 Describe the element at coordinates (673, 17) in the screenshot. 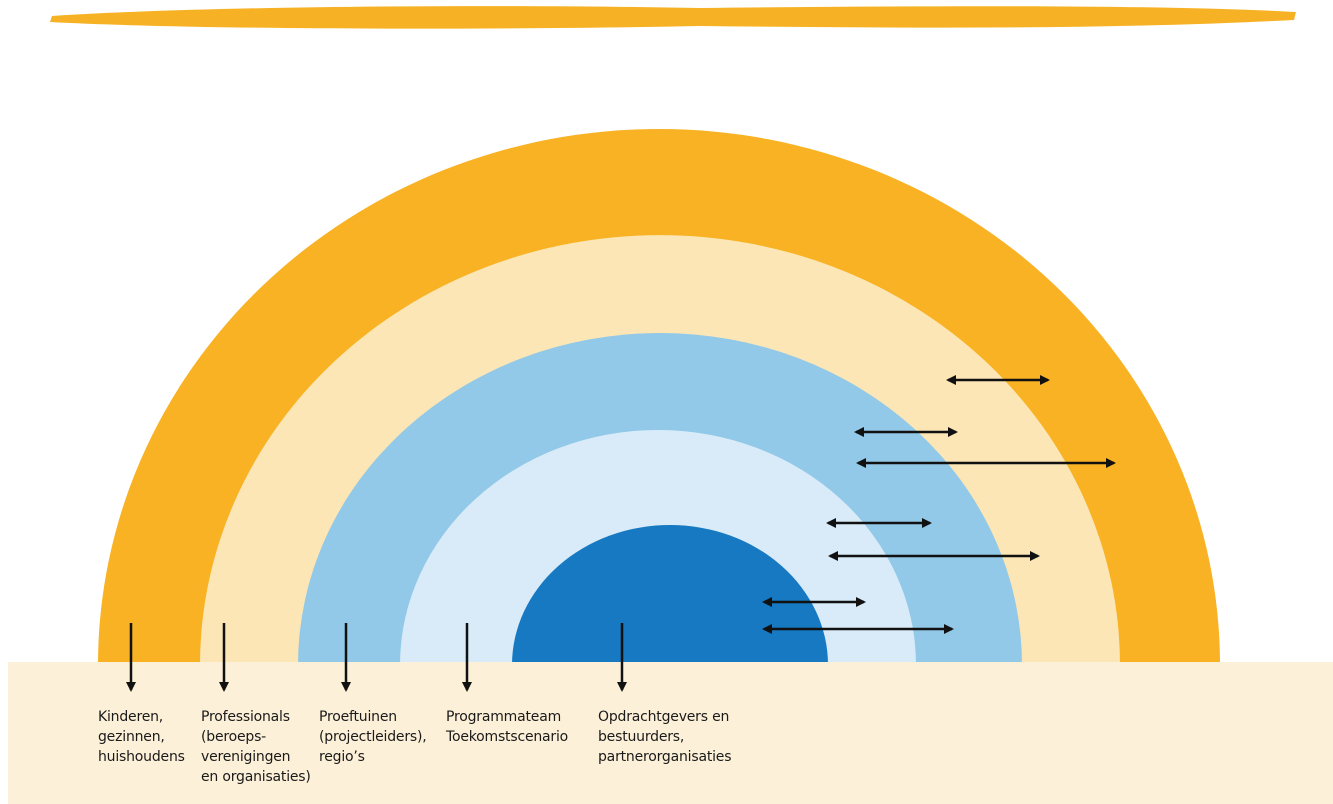

I see `top-brush-stroke` at that location.